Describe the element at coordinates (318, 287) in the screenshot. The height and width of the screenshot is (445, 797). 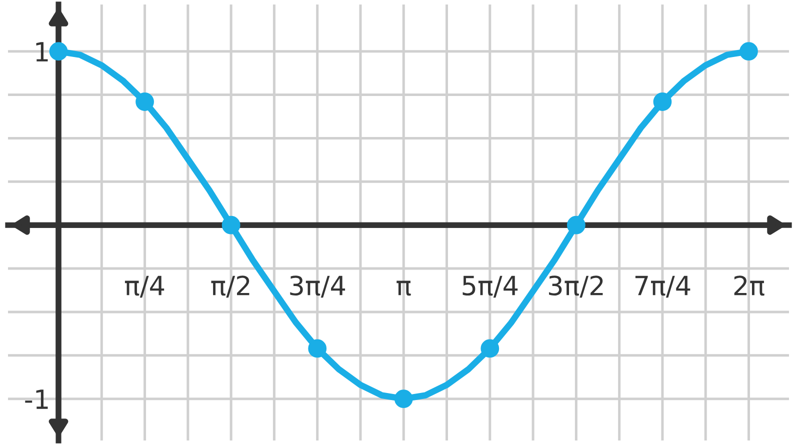
I see `x-tick-label: 3π/4` at that location.